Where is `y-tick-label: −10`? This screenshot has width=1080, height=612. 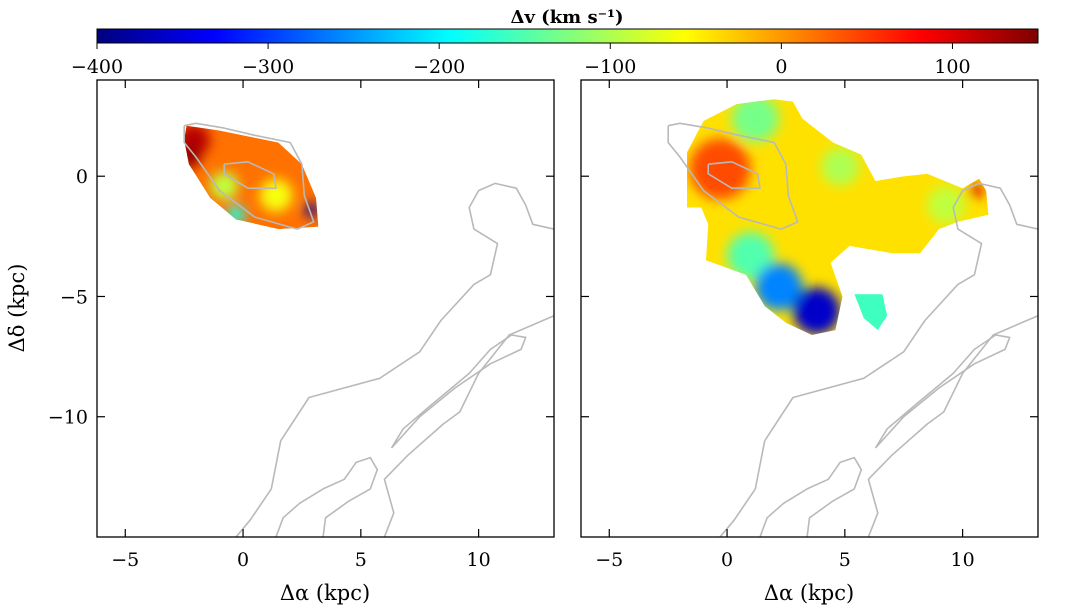 y-tick-label: −10 is located at coordinates (68, 418).